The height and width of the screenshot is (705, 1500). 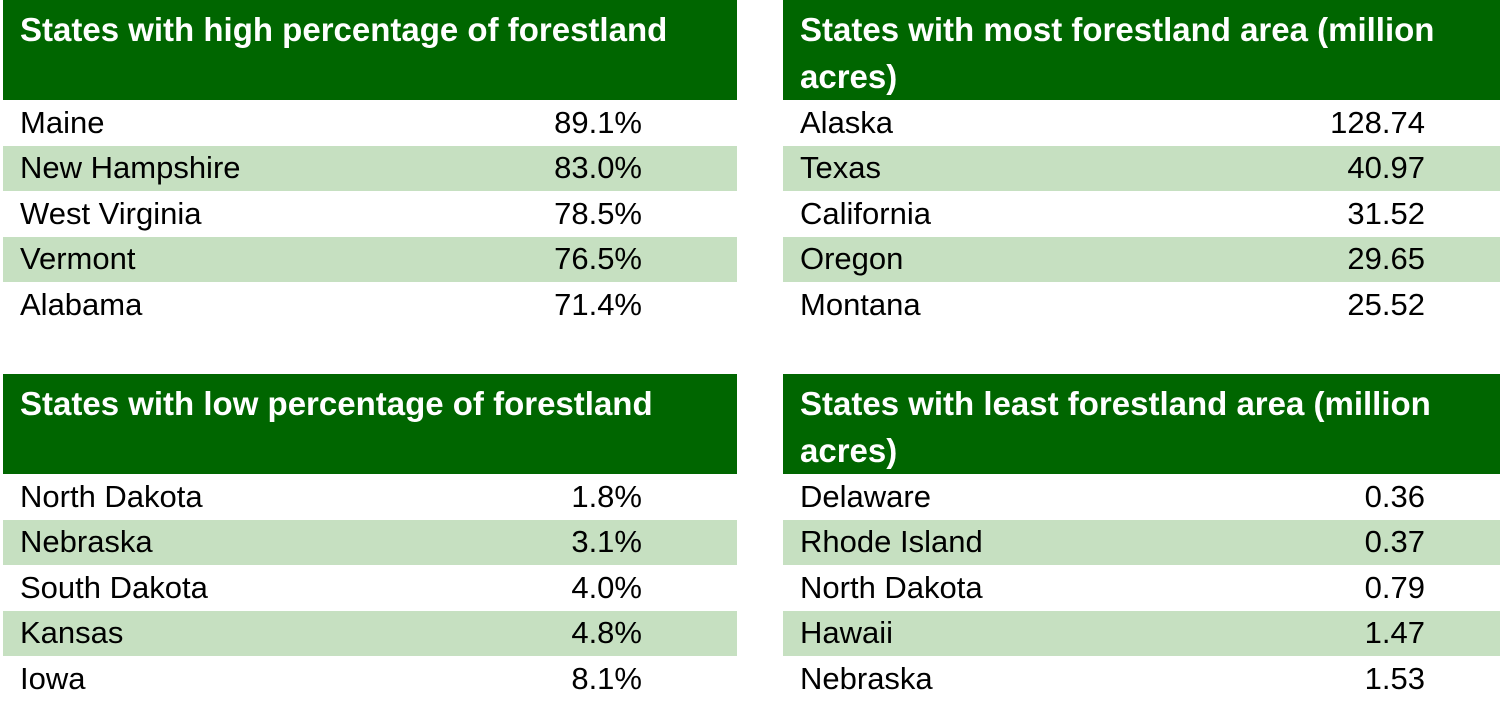 I want to click on state-value: 89.1%, so click(x=598, y=122).